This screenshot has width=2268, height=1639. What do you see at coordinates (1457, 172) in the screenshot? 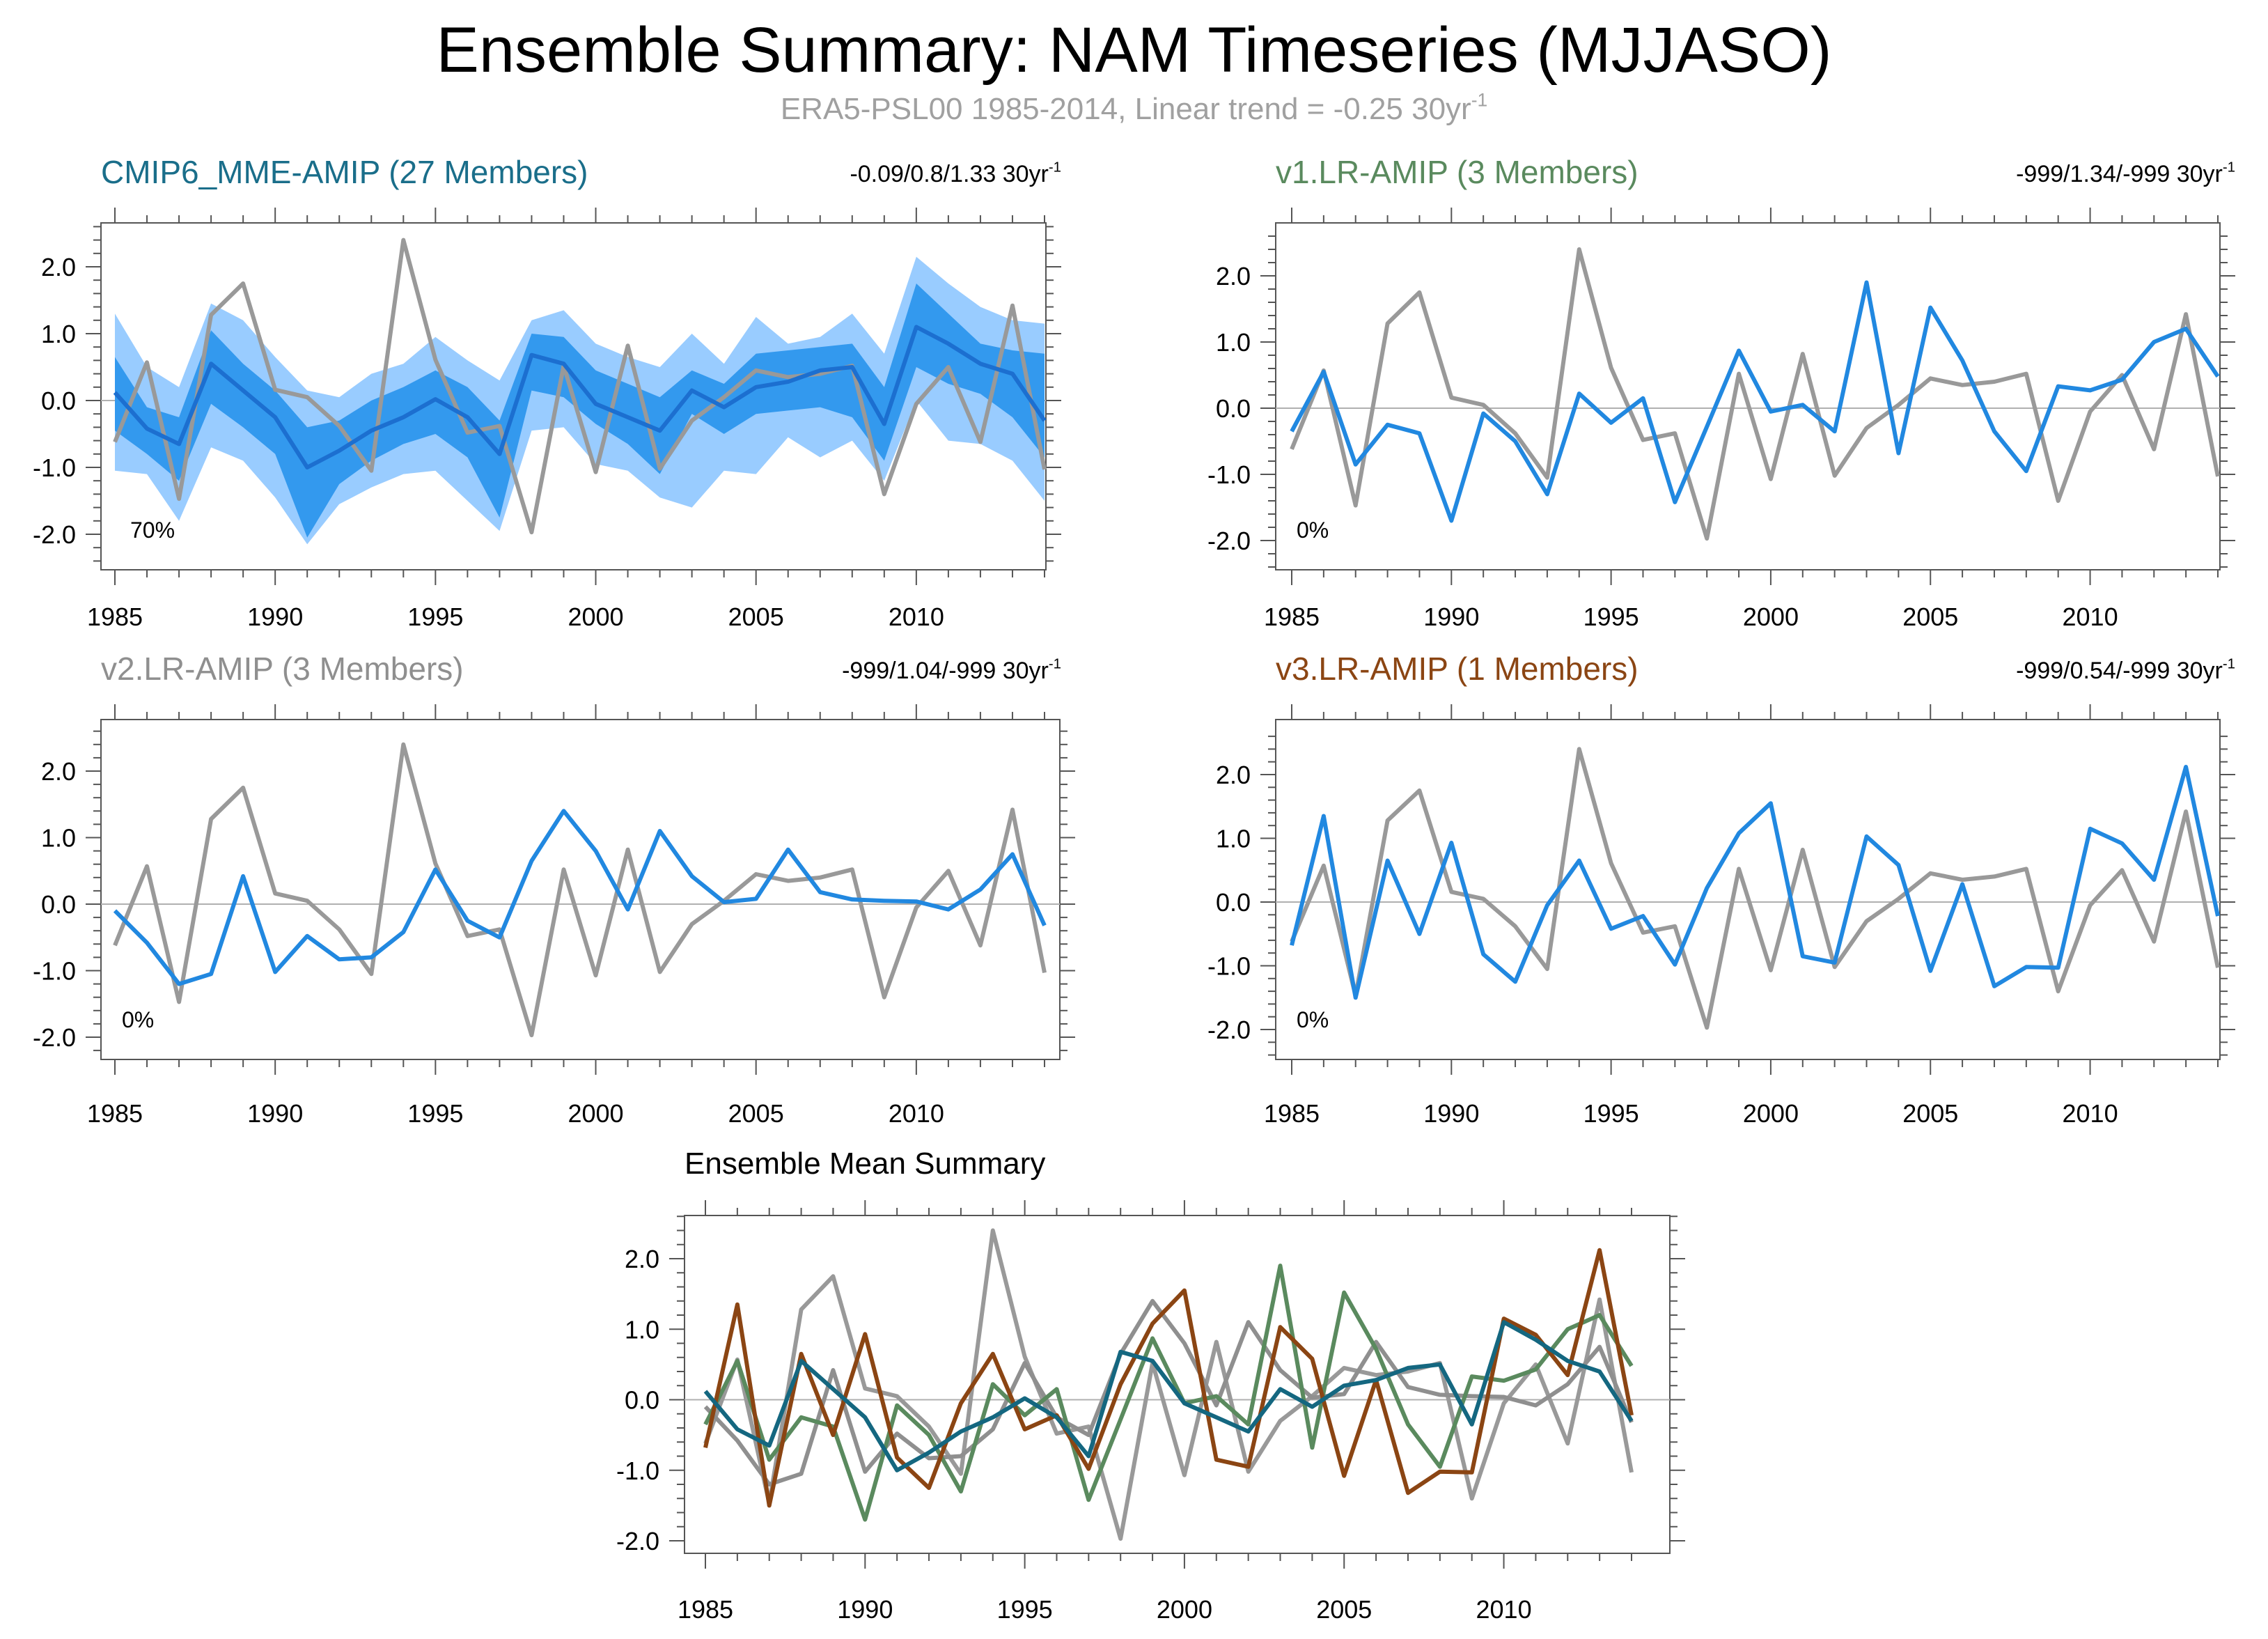
I see `panel-title-v1: v1.LR-AMIP (3 Members)` at bounding box center [1457, 172].